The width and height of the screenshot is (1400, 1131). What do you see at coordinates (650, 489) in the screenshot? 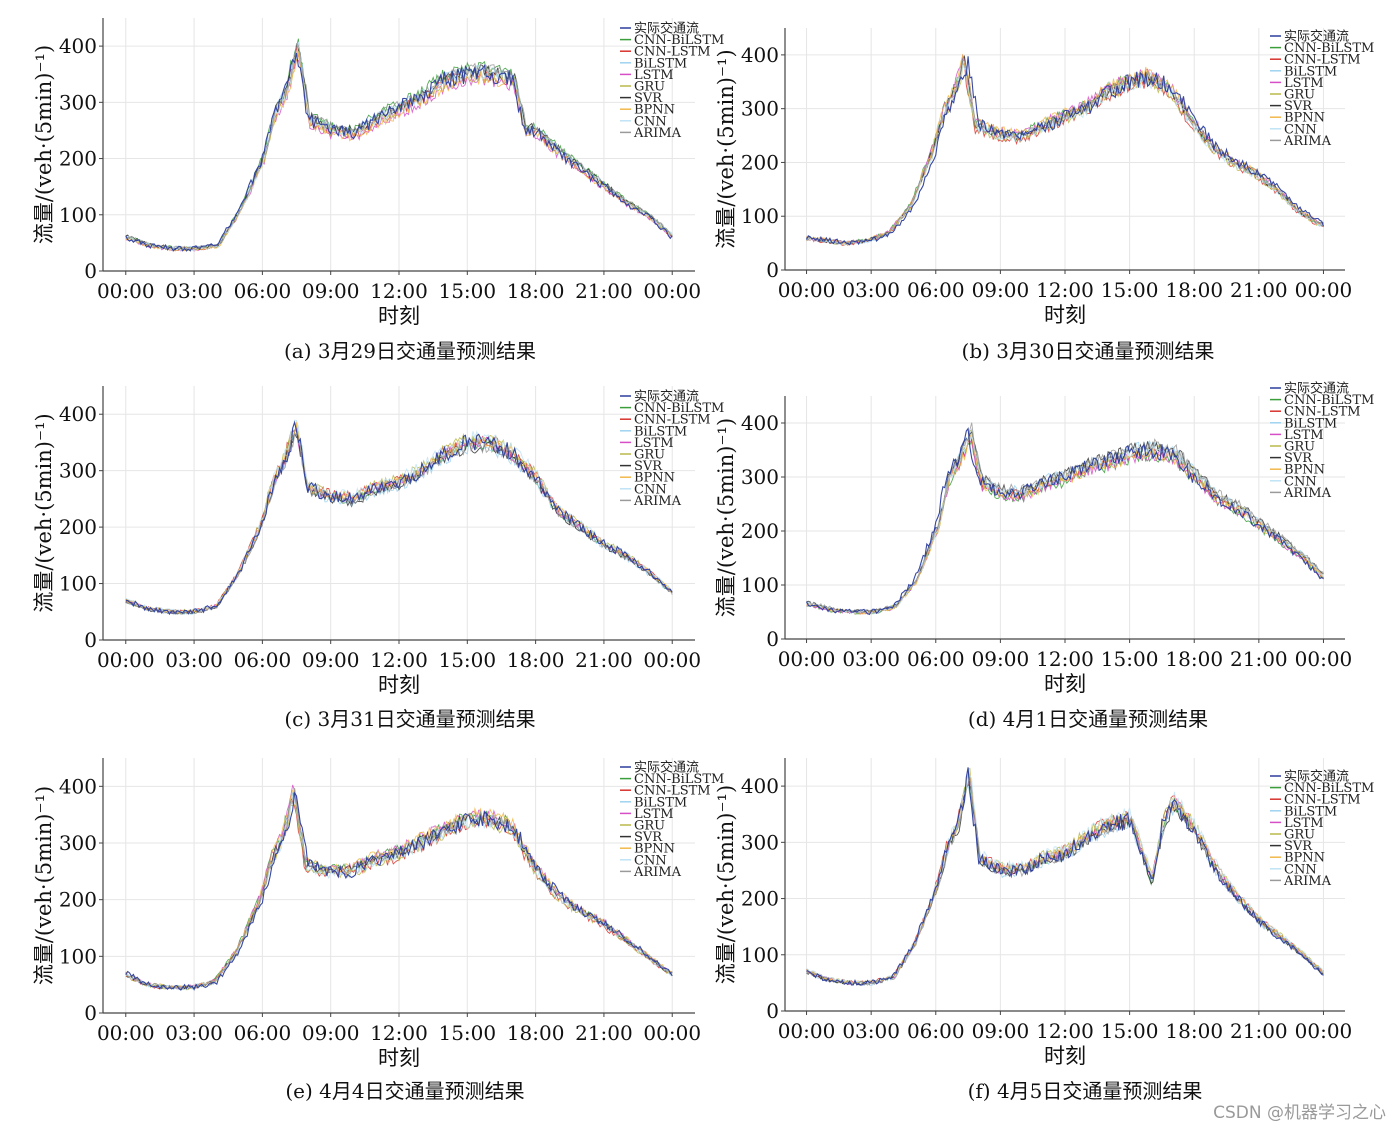
I see `legend-entry: CNN` at bounding box center [650, 489].